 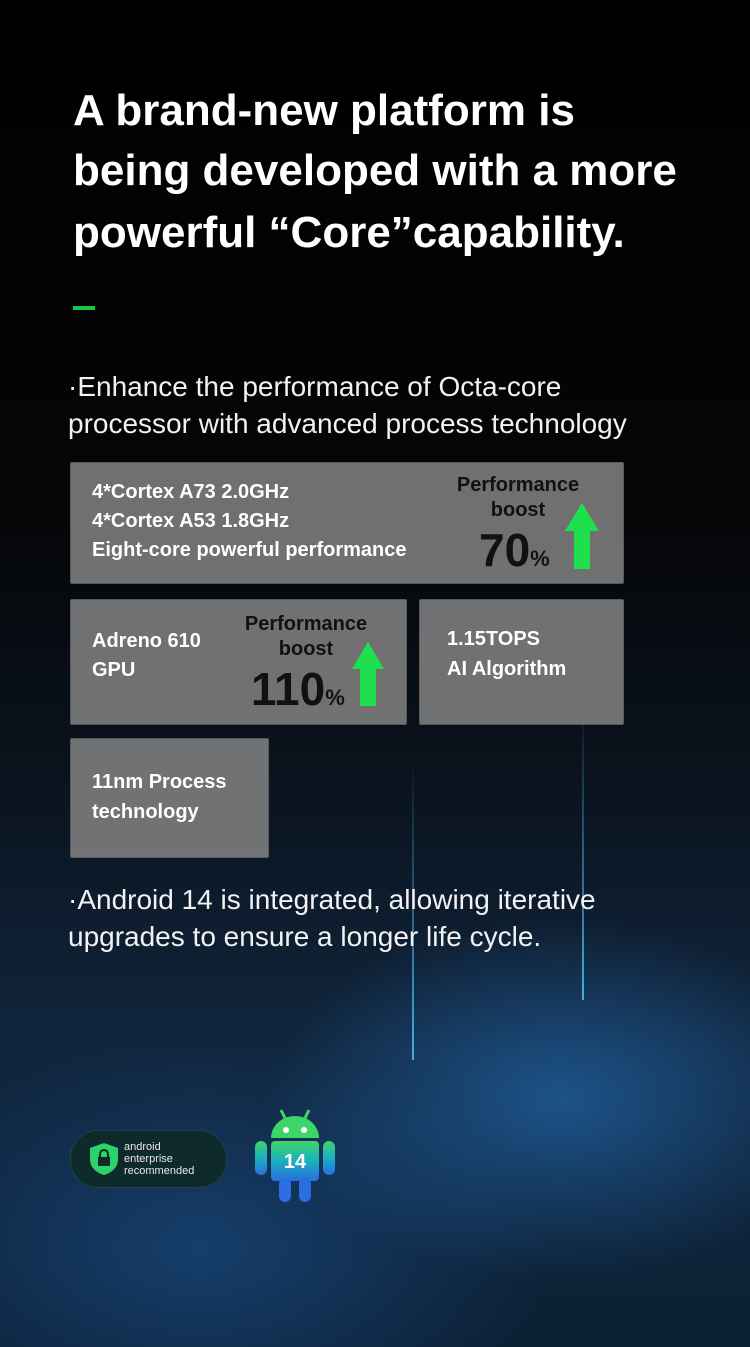 What do you see at coordinates (375, 170) in the screenshot?
I see `headline: being developed with a more` at bounding box center [375, 170].